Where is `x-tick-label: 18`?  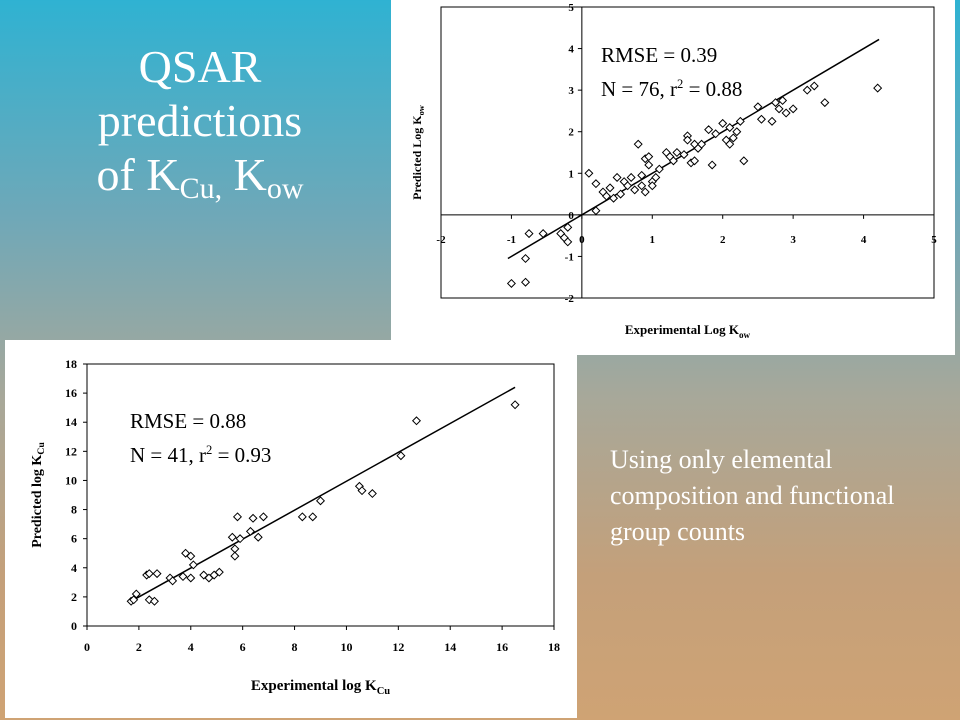
x-tick-label: 18 is located at coordinates (554, 647).